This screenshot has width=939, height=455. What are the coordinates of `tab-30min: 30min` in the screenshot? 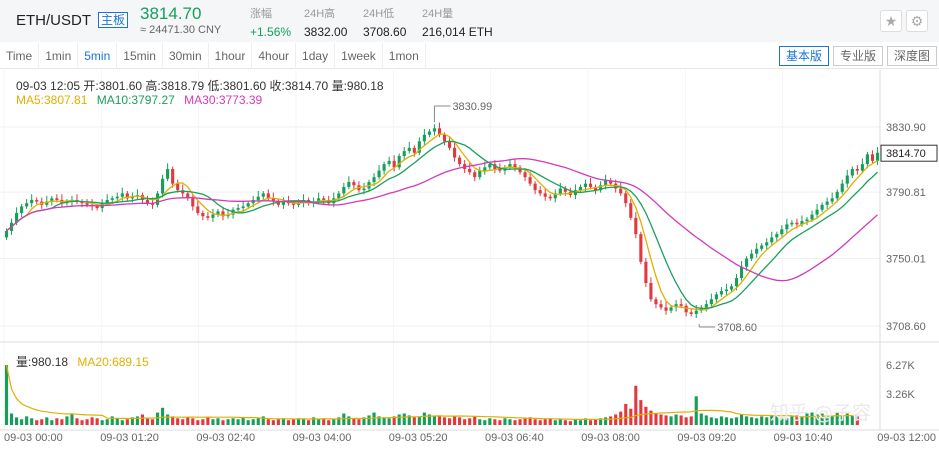 It's located at (186, 56).